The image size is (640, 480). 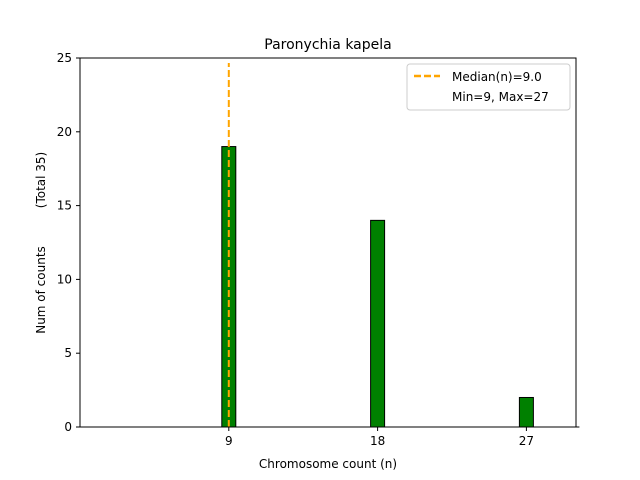 I want to click on y-tick-label: 25, so click(x=64, y=58).